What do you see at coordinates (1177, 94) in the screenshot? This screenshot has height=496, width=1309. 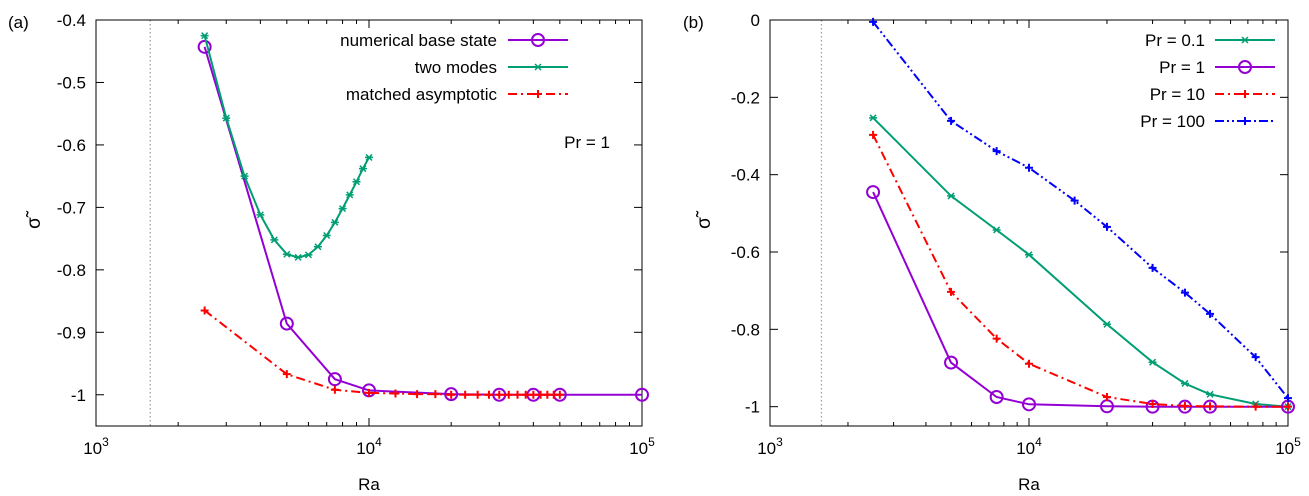 I see `legend-label: Pr = 10` at bounding box center [1177, 94].